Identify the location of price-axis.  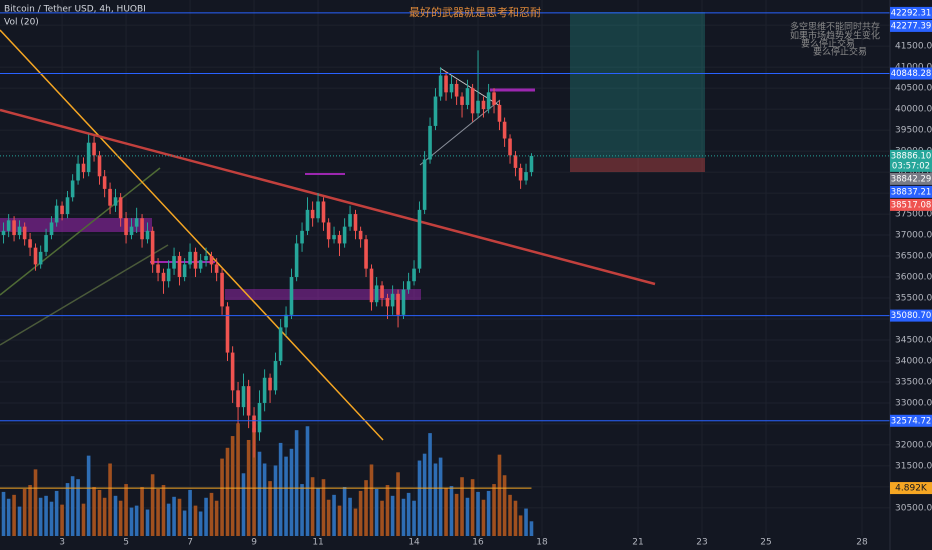
(911, 275).